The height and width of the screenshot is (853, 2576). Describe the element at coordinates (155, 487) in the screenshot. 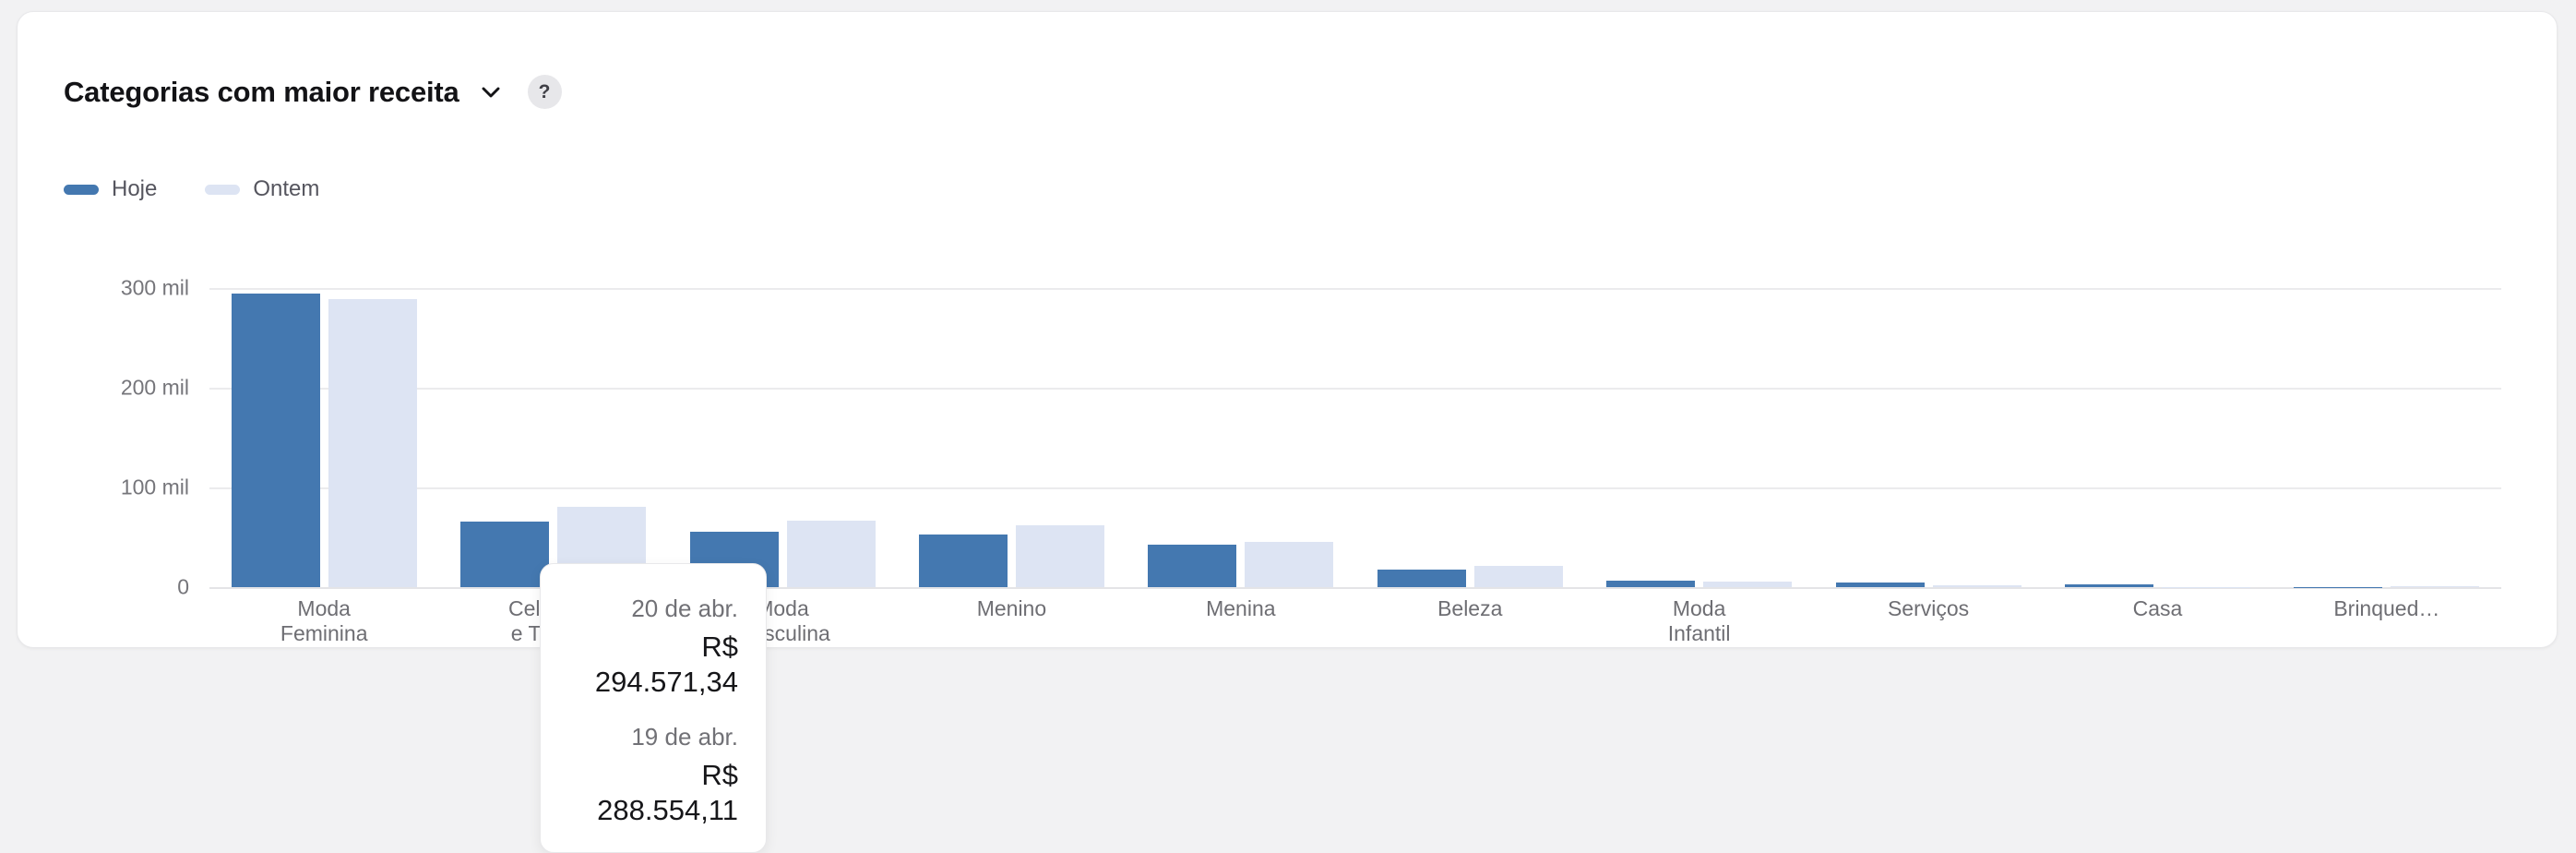

I see `y-axis-tick-label: 100 mil` at that location.